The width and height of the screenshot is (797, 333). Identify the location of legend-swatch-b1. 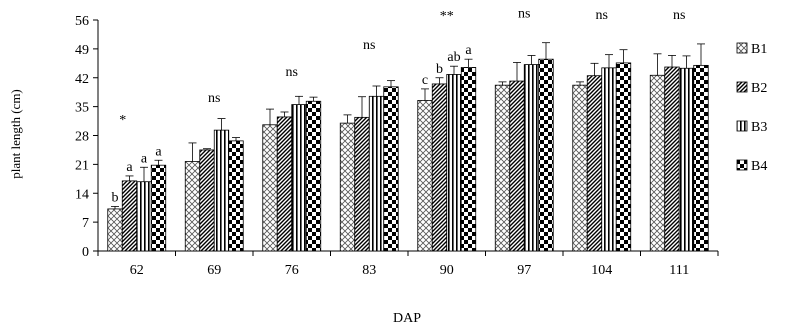
(742, 48).